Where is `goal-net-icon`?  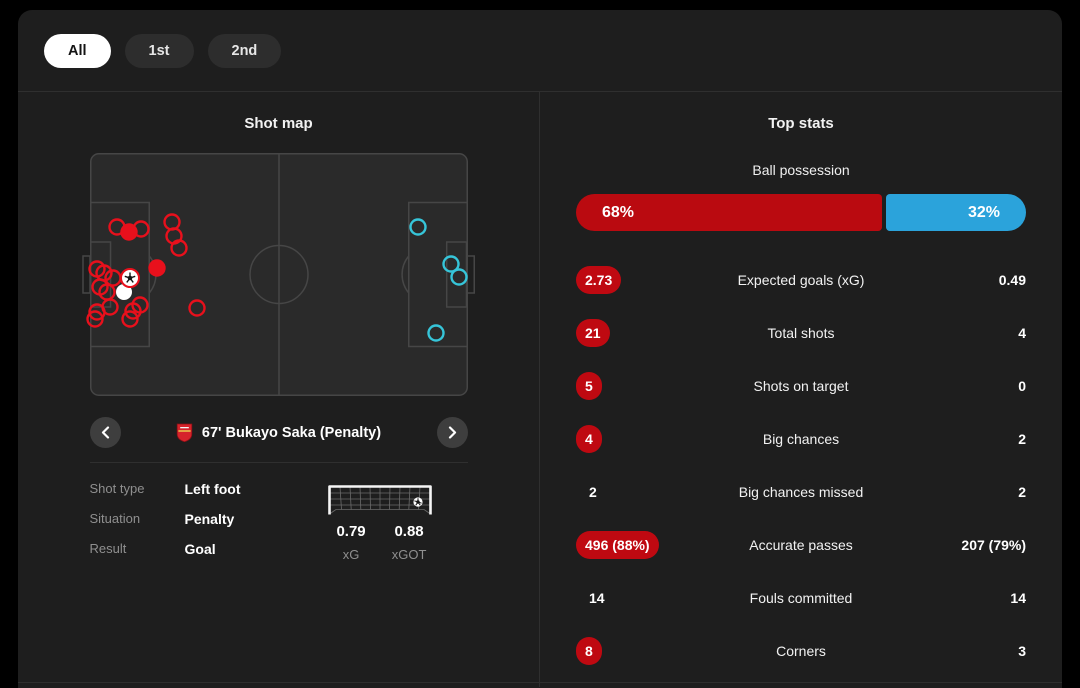 goal-net-icon is located at coordinates (379, 500).